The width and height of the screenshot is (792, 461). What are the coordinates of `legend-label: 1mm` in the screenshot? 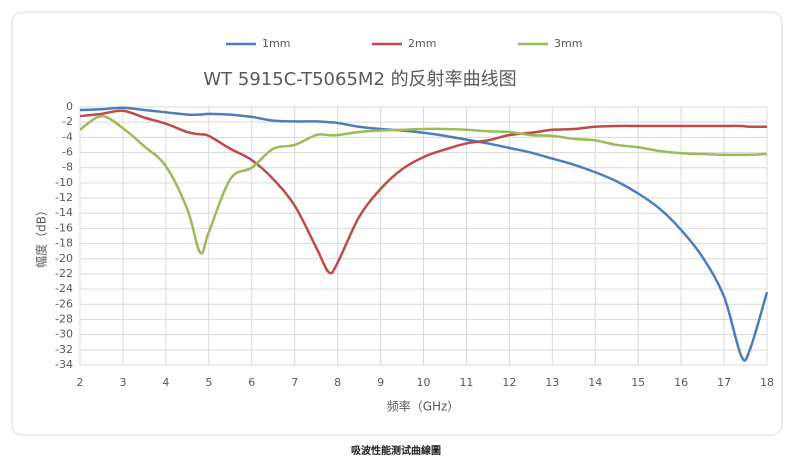 It's located at (276, 43).